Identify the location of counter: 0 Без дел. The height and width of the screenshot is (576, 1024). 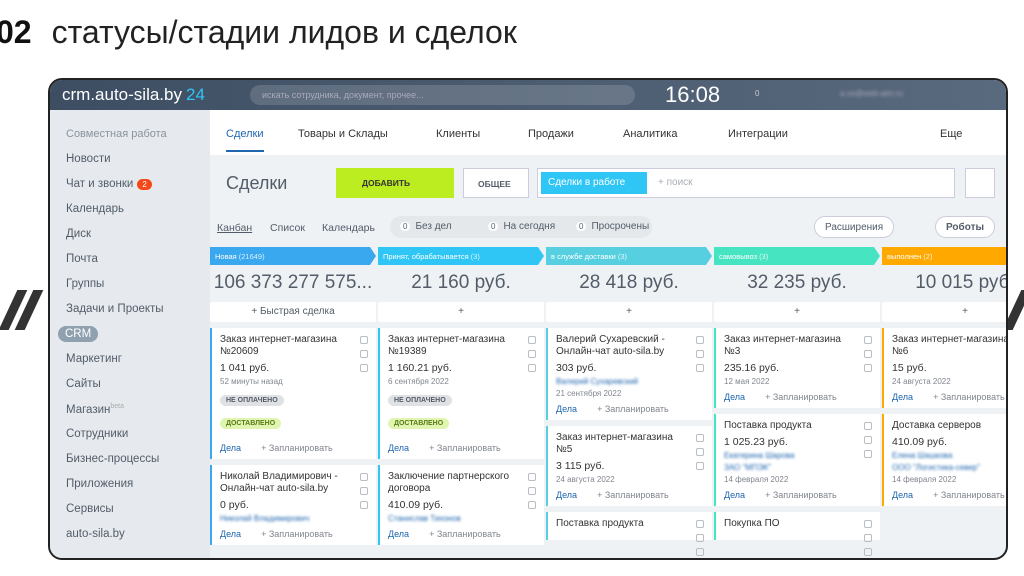
(426, 226).